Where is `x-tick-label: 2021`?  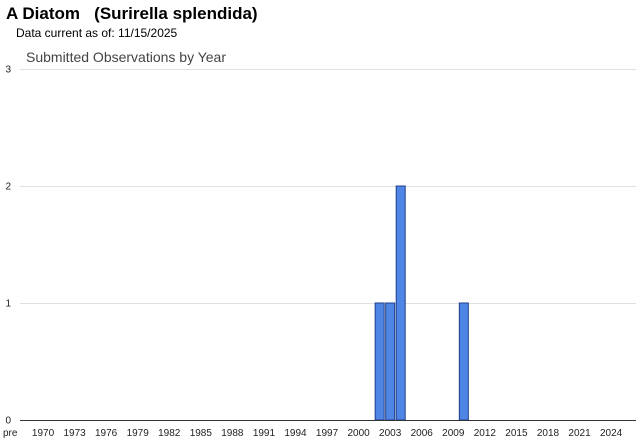 x-tick-label: 2021 is located at coordinates (579, 433).